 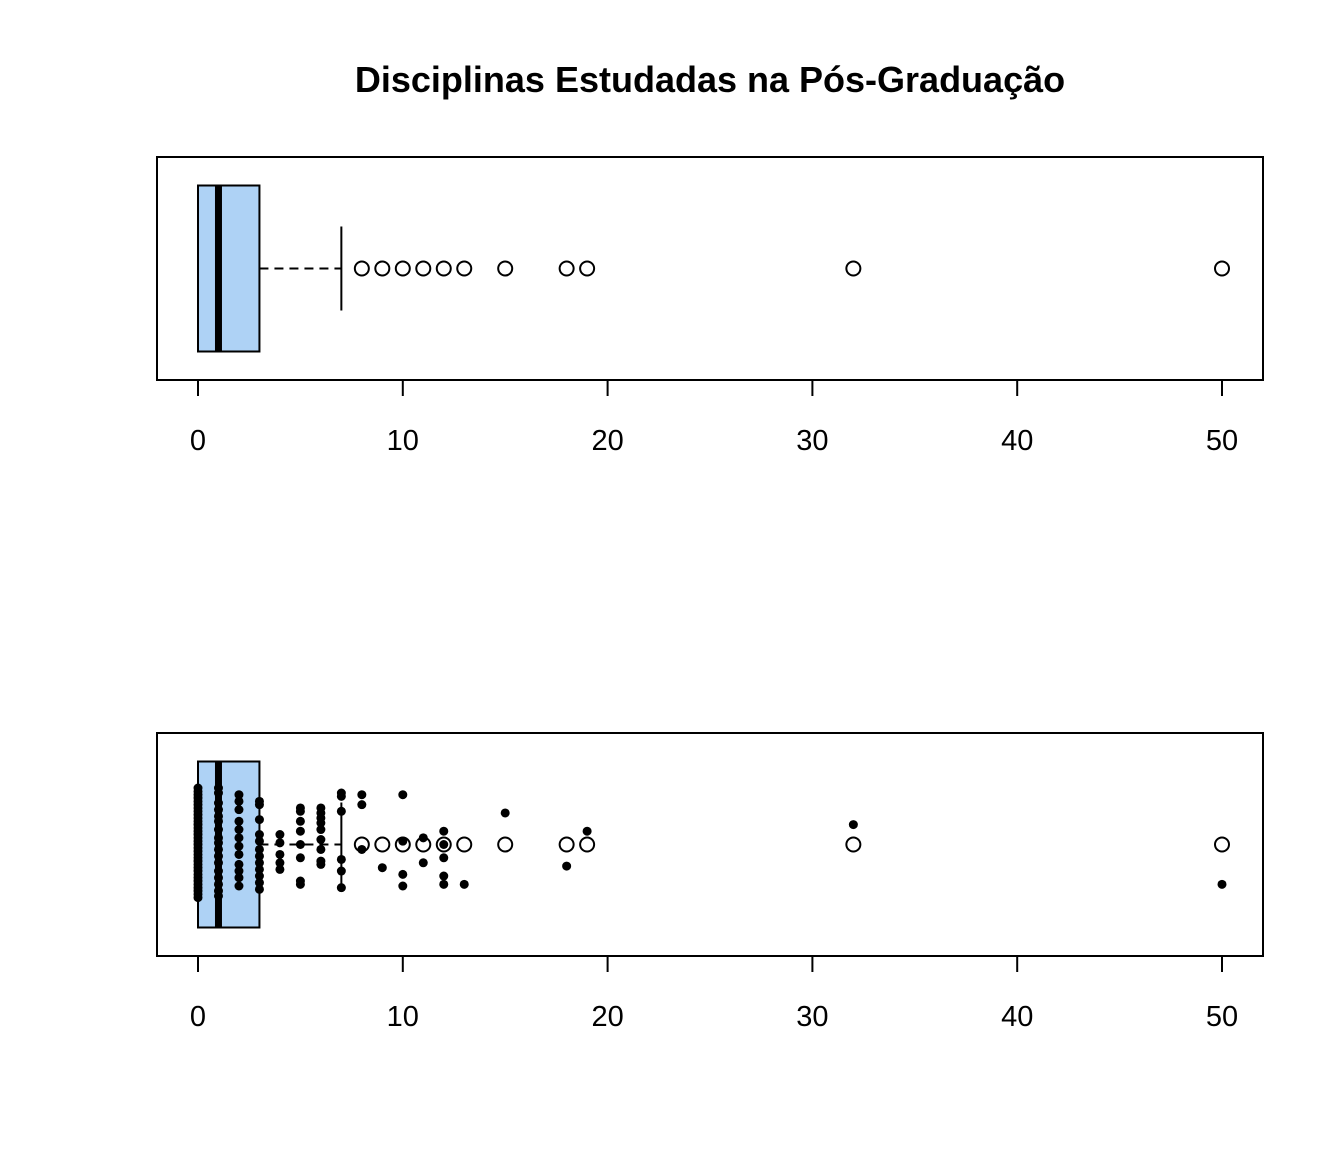 I want to click on box-iqr, so click(x=229, y=268).